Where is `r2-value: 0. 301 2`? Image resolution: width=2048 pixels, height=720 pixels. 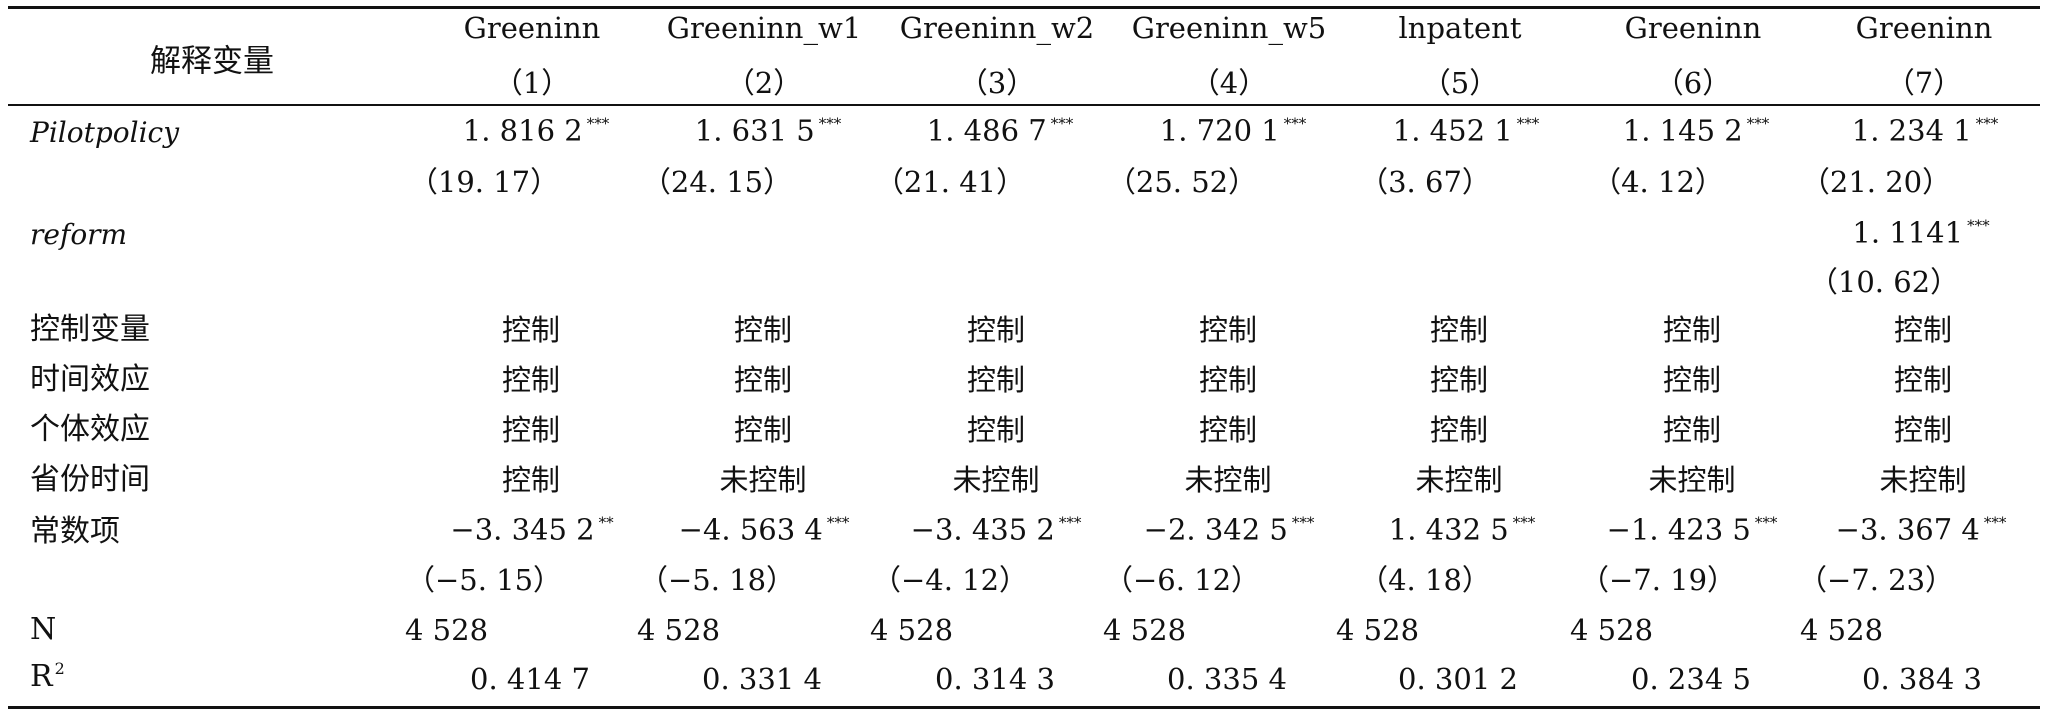
r2-value: 0. 301 2 is located at coordinates (1458, 679).